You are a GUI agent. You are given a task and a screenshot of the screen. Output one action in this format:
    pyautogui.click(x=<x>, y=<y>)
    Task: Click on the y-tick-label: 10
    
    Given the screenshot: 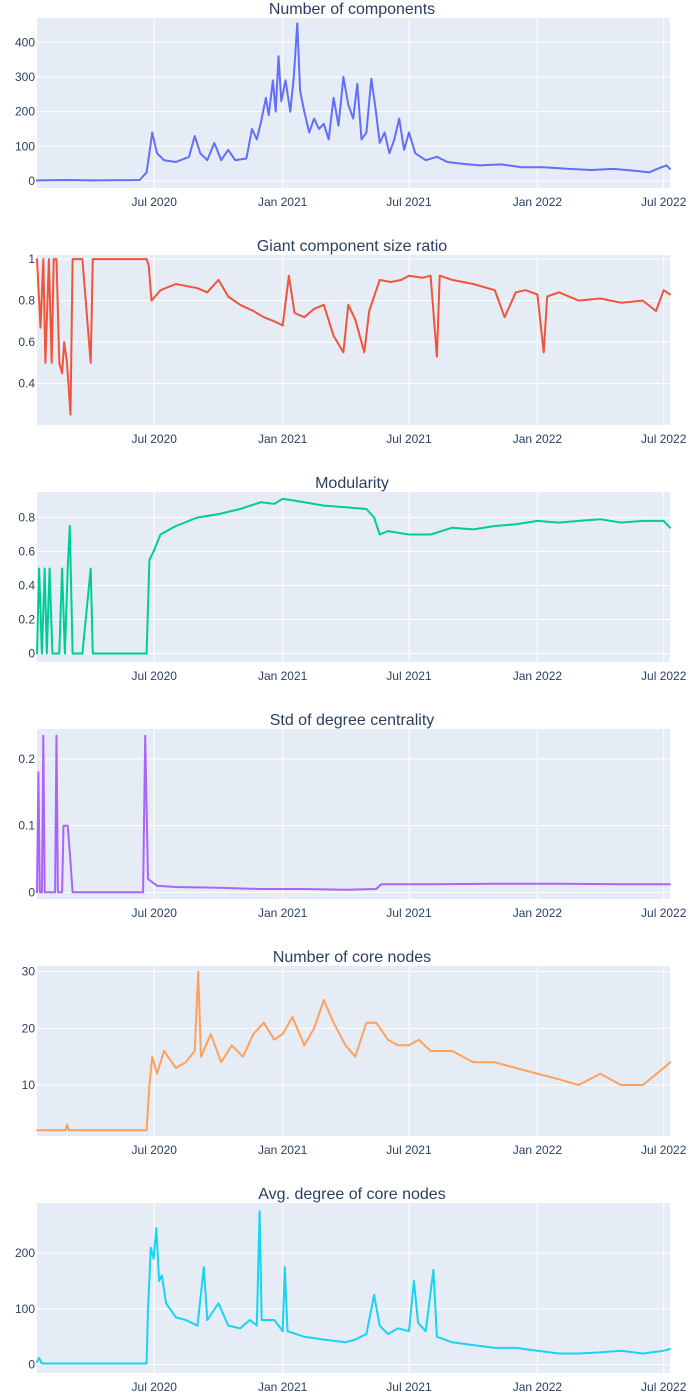 What is the action you would take?
    pyautogui.click(x=29, y=1085)
    